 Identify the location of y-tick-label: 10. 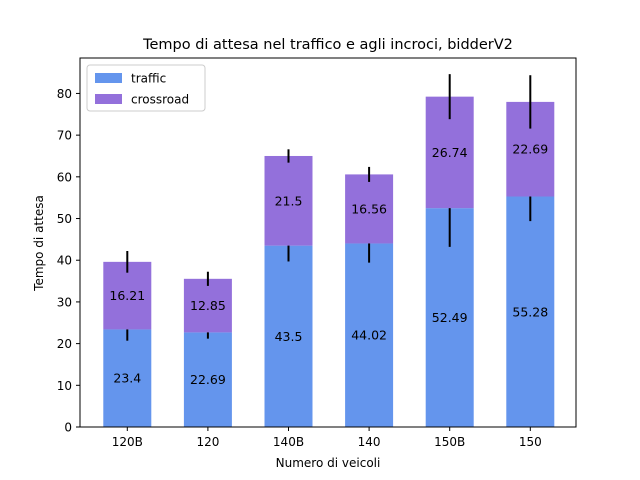
(64, 386).